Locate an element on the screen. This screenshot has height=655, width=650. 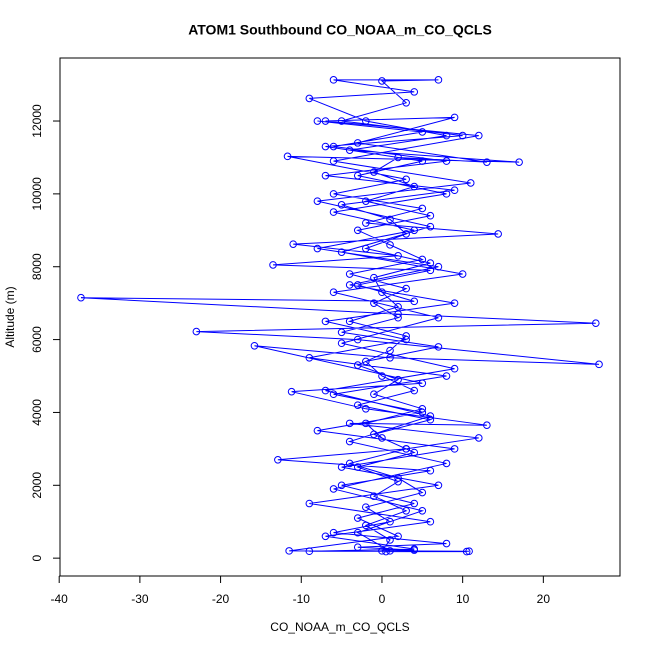
x-tick-label: 20 is located at coordinates (544, 599).